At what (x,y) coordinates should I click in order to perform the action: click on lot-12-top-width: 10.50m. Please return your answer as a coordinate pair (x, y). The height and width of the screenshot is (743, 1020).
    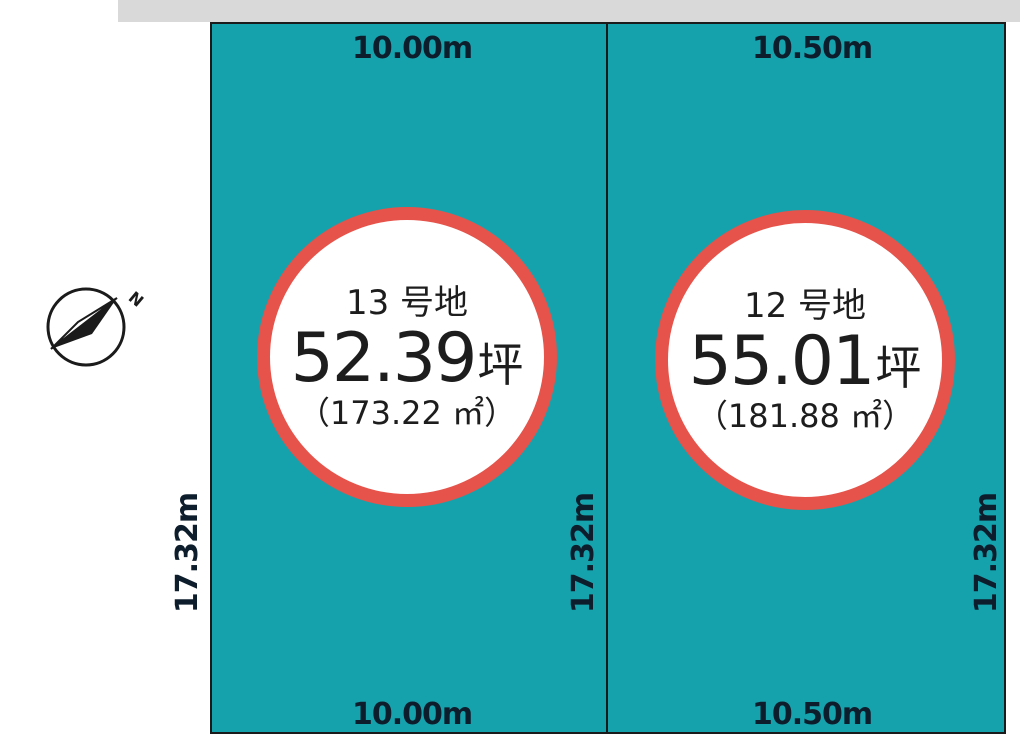
    Looking at the image, I should click on (812, 48).